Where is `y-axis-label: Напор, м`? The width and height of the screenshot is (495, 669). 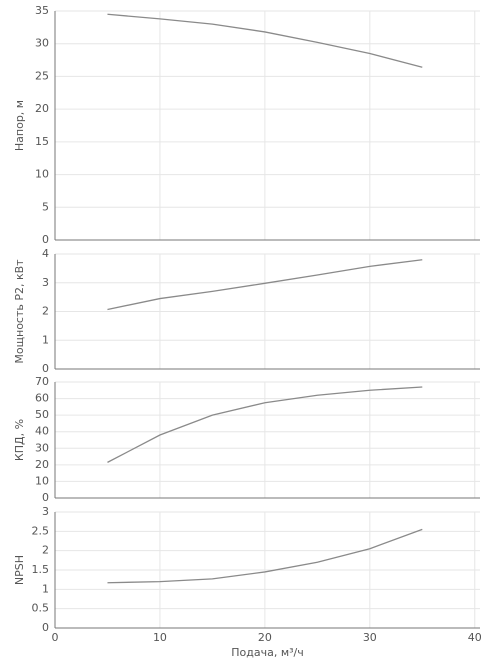
y-axis-label: Напор, м is located at coordinates (19, 125).